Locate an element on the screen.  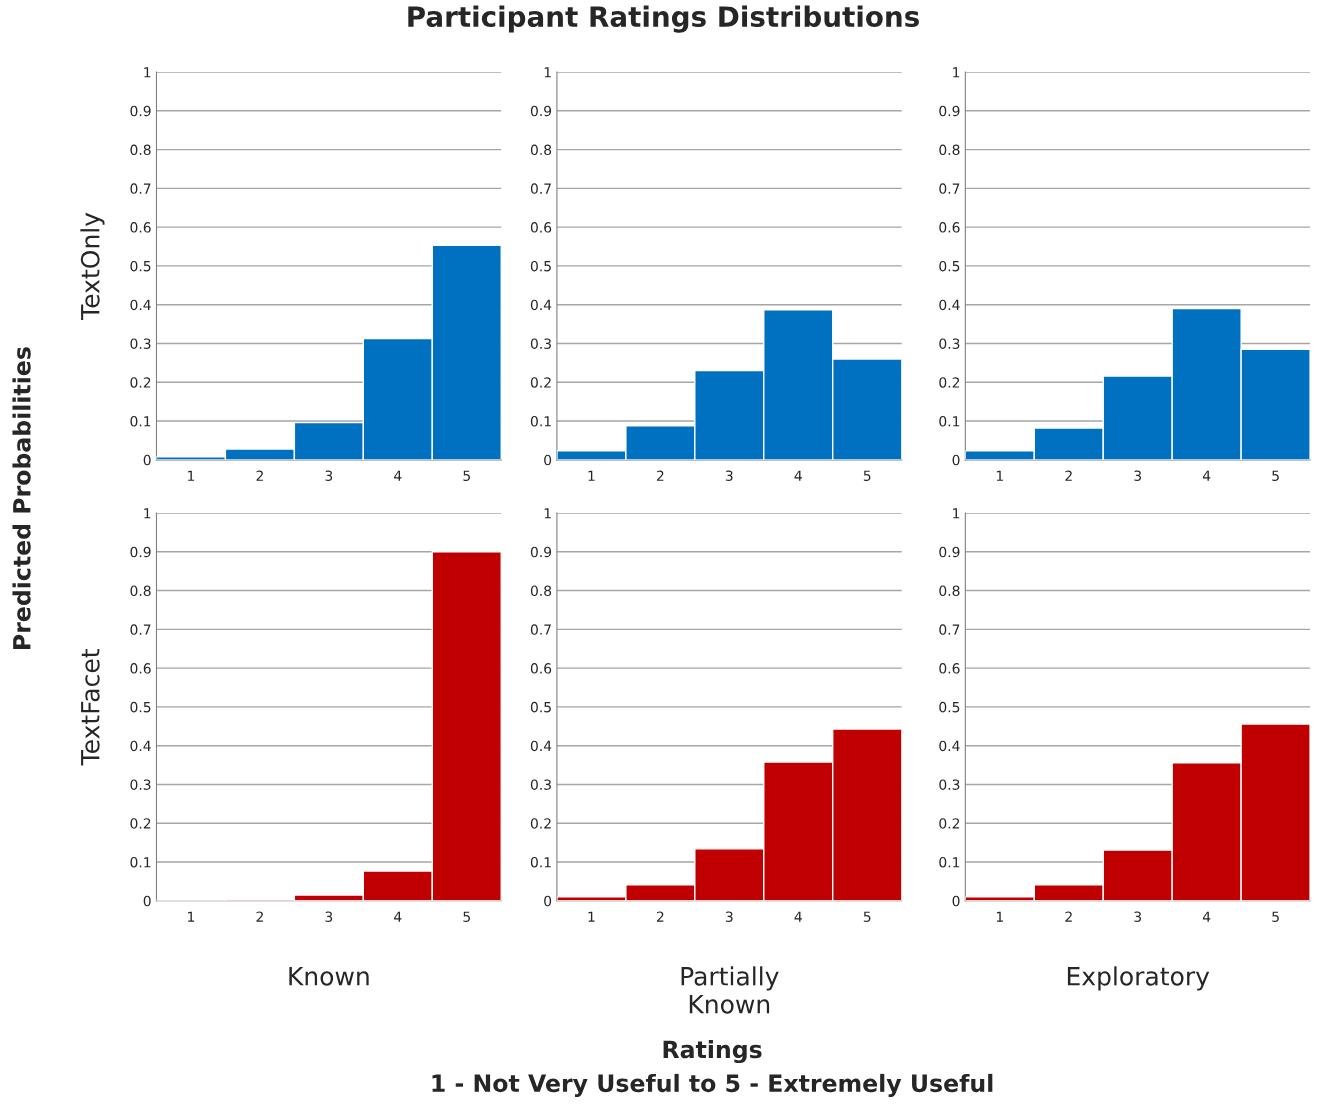
y-axis-title: TextFacet is located at coordinates (90, 707).